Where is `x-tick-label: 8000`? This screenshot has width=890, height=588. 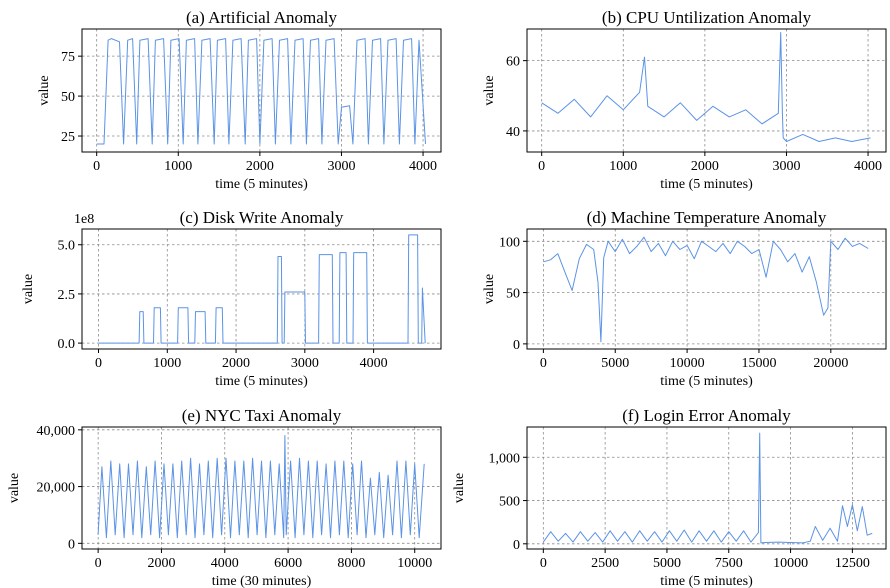
x-tick-label: 8000 is located at coordinates (351, 563).